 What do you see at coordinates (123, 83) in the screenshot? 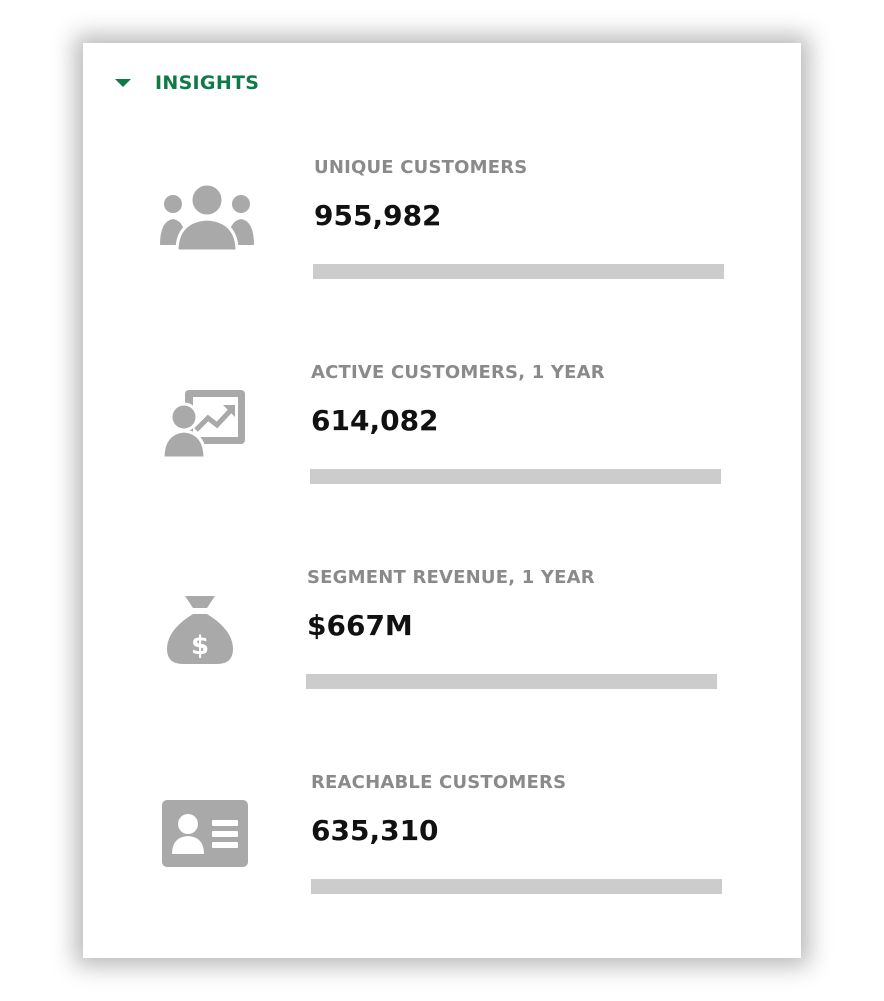
I see `caret-down-icon` at bounding box center [123, 83].